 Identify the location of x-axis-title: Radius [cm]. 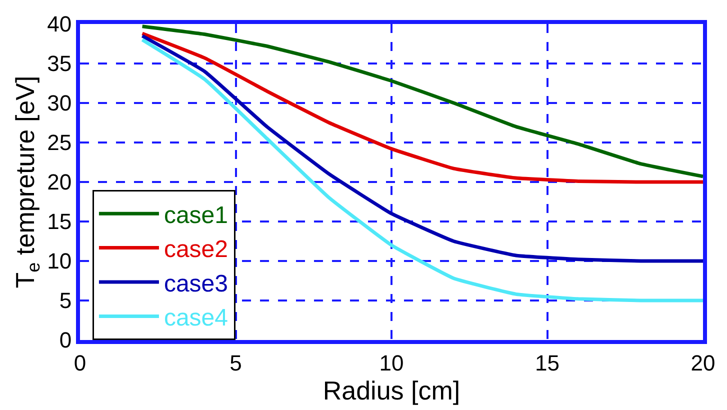
(391, 390).